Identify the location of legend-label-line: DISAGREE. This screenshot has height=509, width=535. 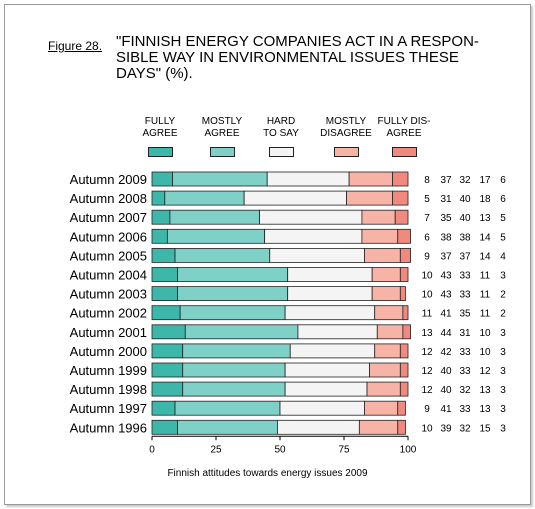
(346, 133).